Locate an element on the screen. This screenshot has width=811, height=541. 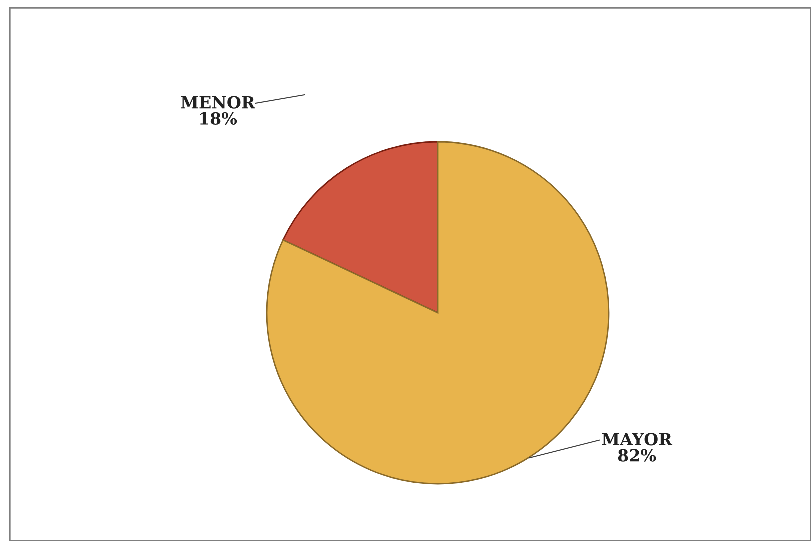
pie-slice is located at coordinates (360, 227).